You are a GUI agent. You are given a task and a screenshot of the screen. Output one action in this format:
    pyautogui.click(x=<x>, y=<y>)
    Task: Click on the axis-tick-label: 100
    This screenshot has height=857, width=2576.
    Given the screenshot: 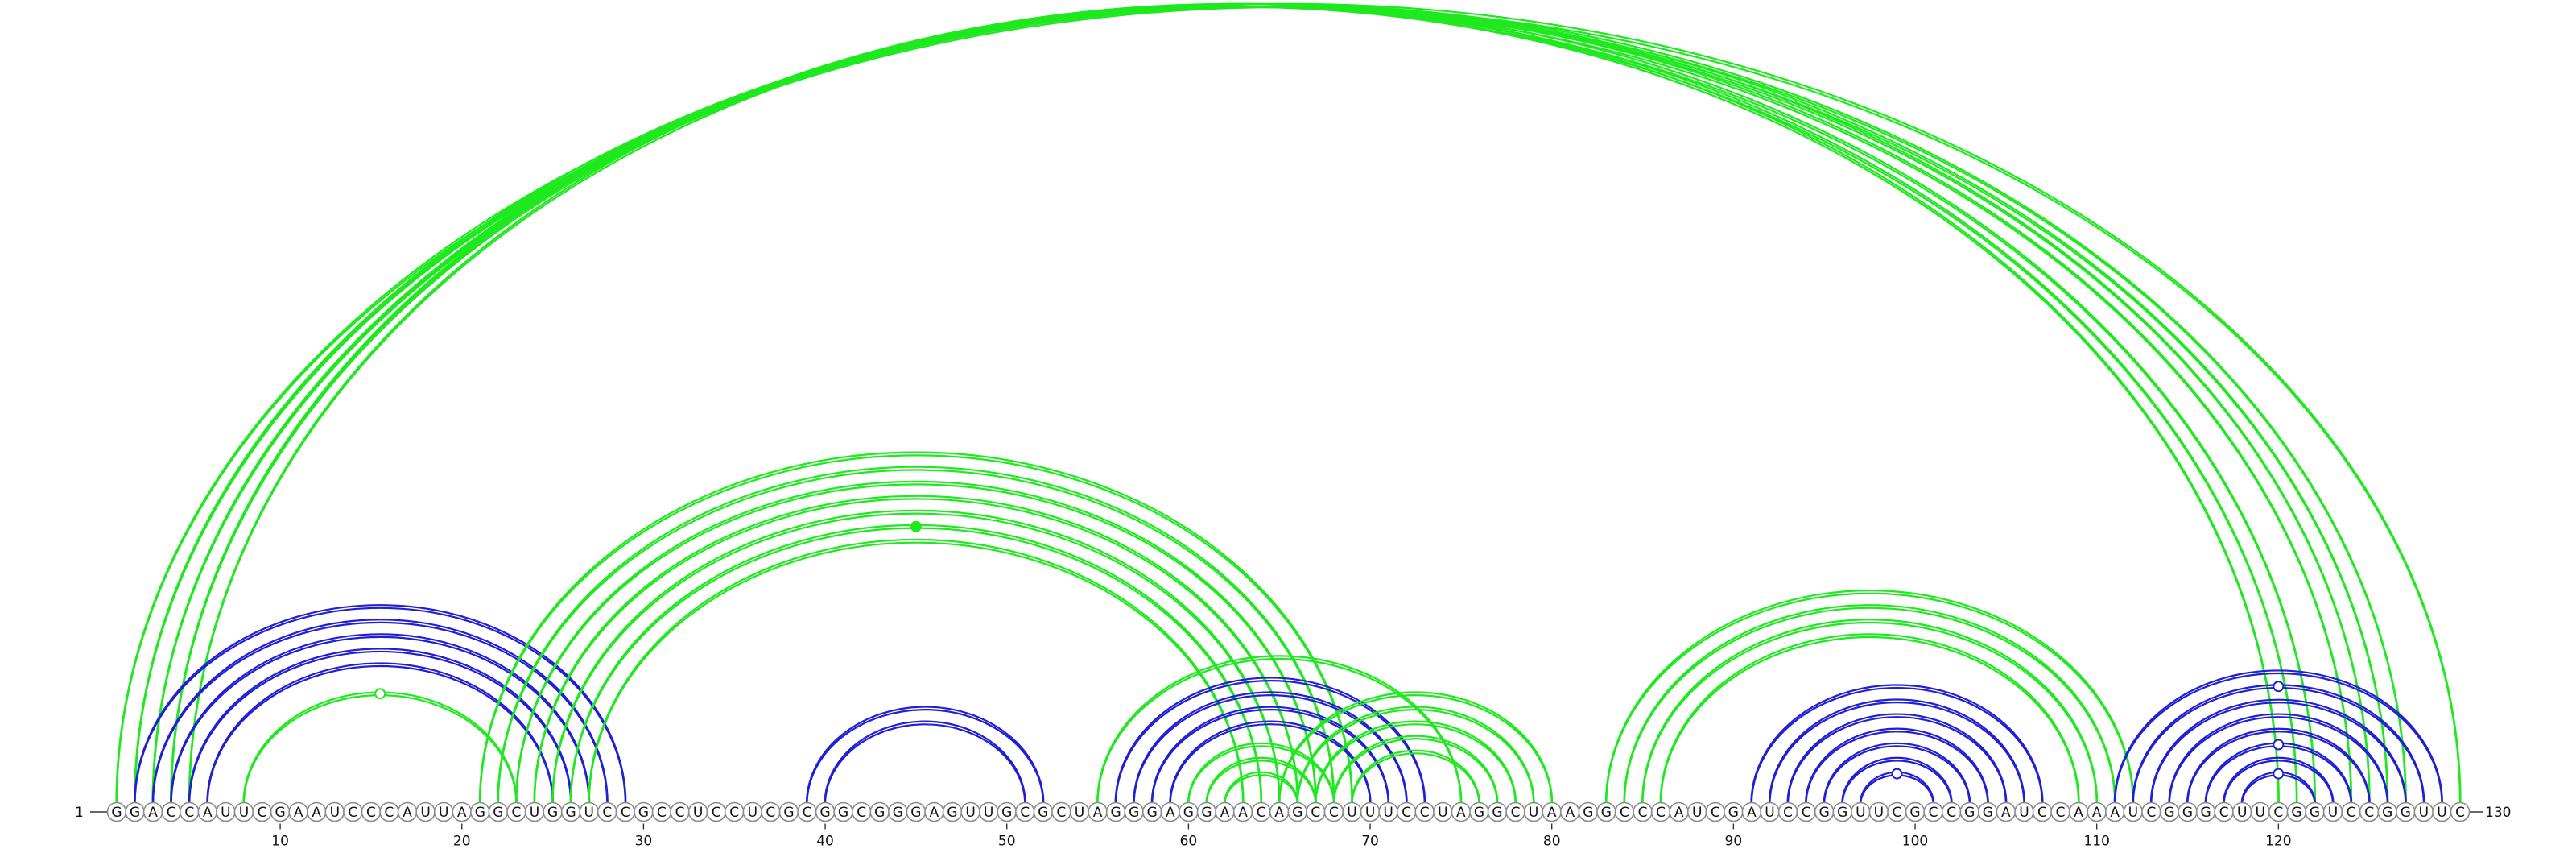 What is the action you would take?
    pyautogui.click(x=1915, y=842)
    